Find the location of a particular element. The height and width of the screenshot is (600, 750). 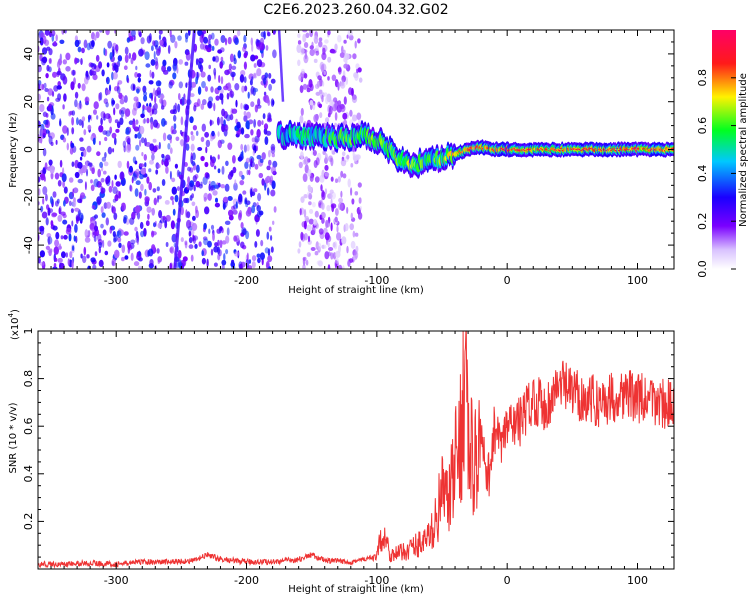

x-tick-label: -300 is located at coordinates (116, 280).